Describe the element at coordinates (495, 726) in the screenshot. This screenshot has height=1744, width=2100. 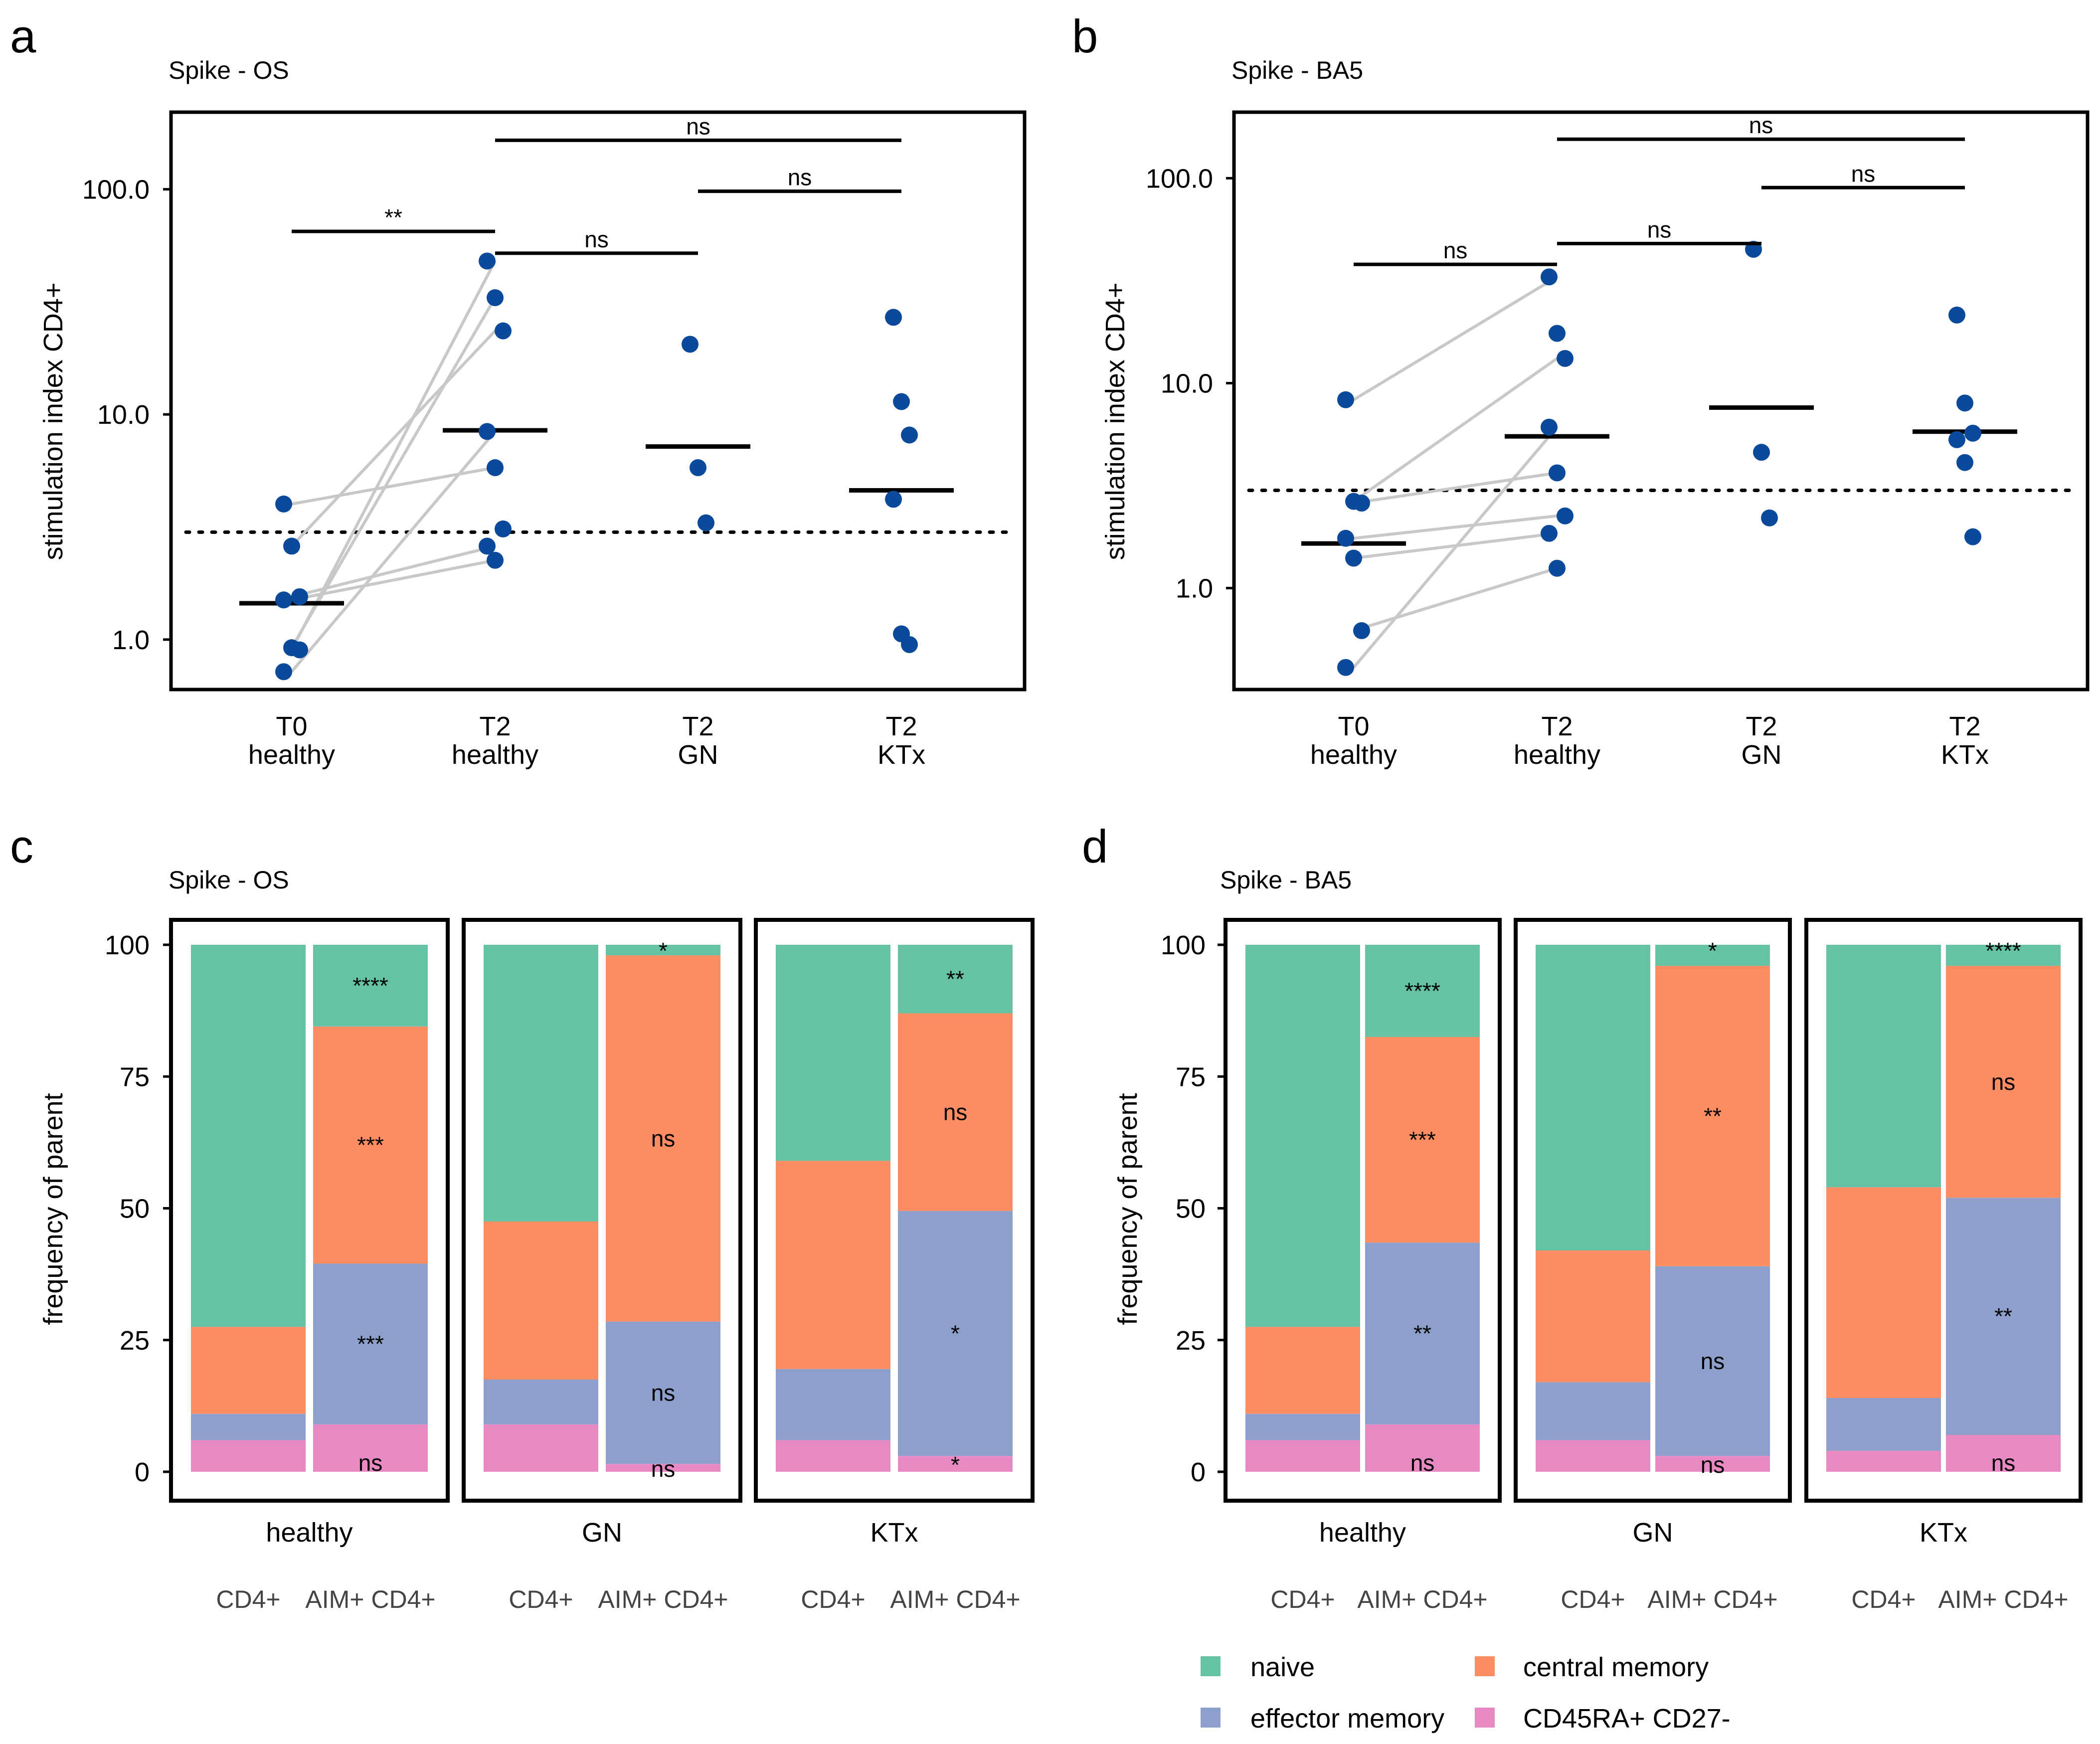
I see `panel-a-x-label-top-1: T2` at that location.